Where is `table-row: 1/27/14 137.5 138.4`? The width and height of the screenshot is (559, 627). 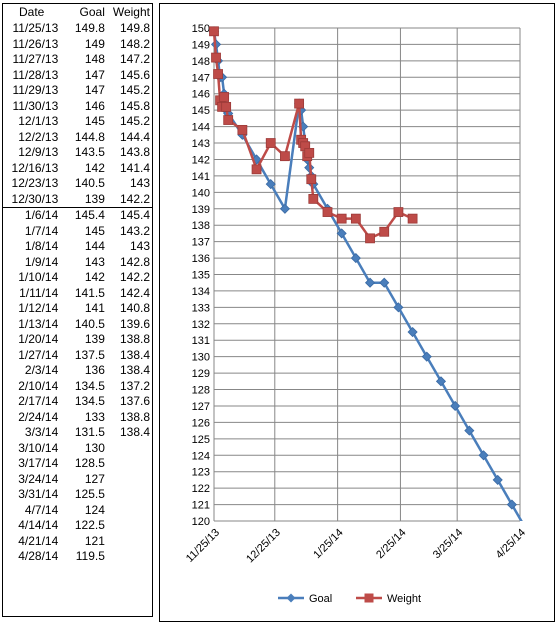
table-row: 1/27/14 137.5 138.4 is located at coordinates (77, 356).